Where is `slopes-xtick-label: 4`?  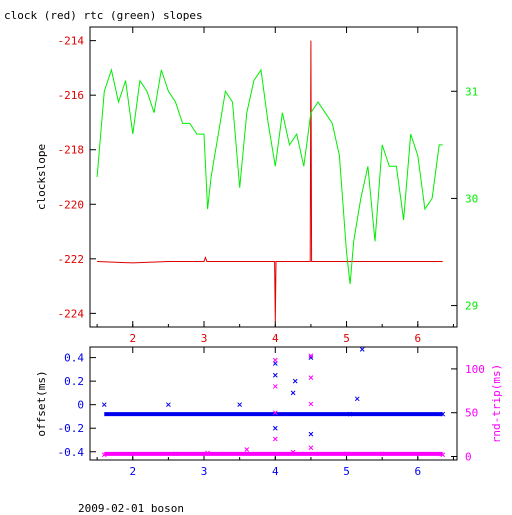
slopes-xtick-label: 4 is located at coordinates (275, 338).